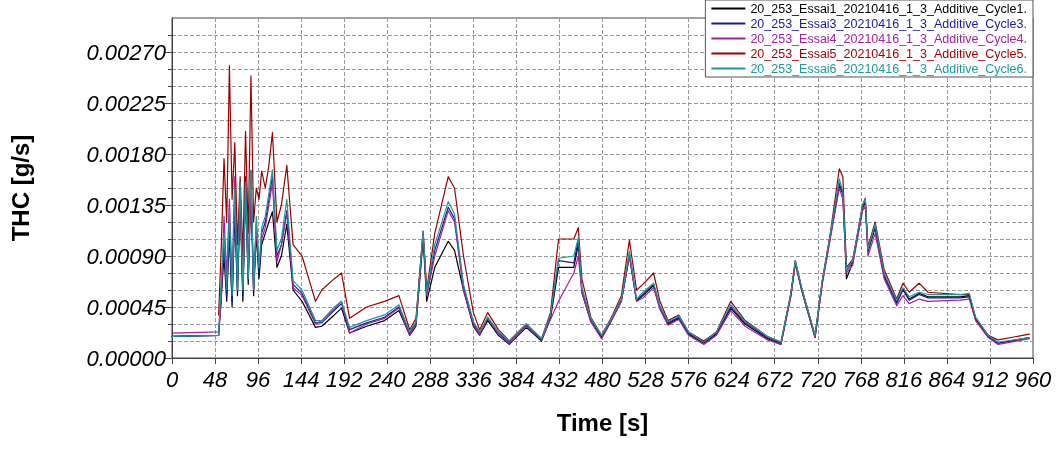 The height and width of the screenshot is (457, 1063). What do you see at coordinates (889, 8) in the screenshot?
I see `legend-label: 20_253_Essai1_20210416_1_3_Additive_Cycle1.` at bounding box center [889, 8].